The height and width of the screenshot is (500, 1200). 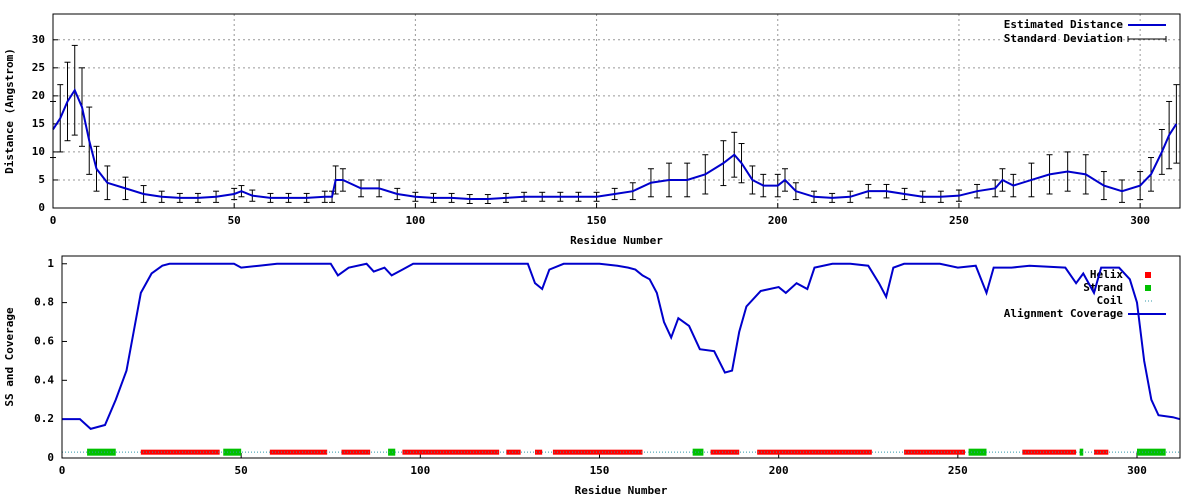 What do you see at coordinates (1106, 274) in the screenshot?
I see `legend-label: Helix` at bounding box center [1106, 274].